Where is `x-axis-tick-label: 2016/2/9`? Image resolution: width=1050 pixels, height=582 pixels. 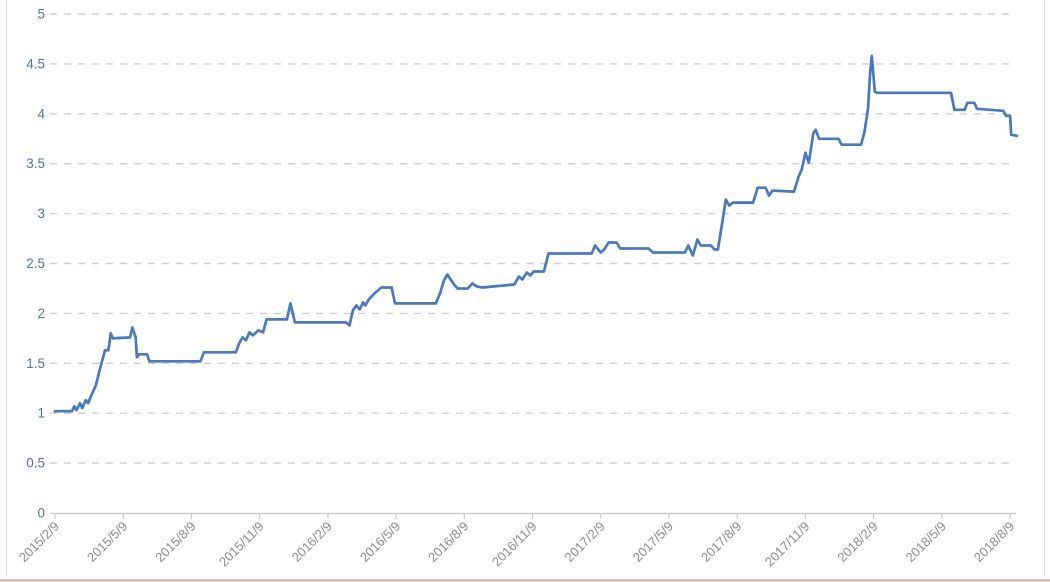 x-axis-tick-label: 2016/2/9 is located at coordinates (312, 542).